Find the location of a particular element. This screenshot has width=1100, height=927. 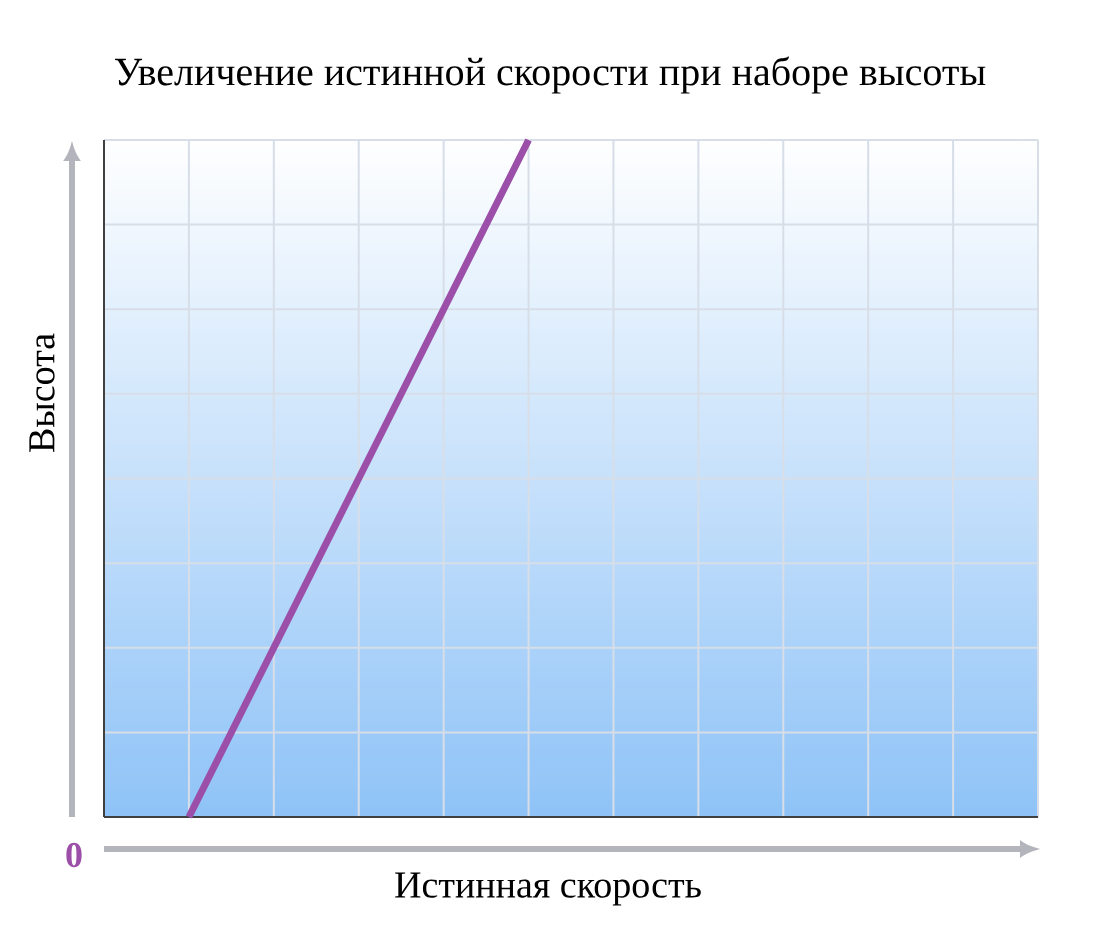

chart-title: Увеличение истинной скорости при наборе высоты is located at coordinates (550, 75).